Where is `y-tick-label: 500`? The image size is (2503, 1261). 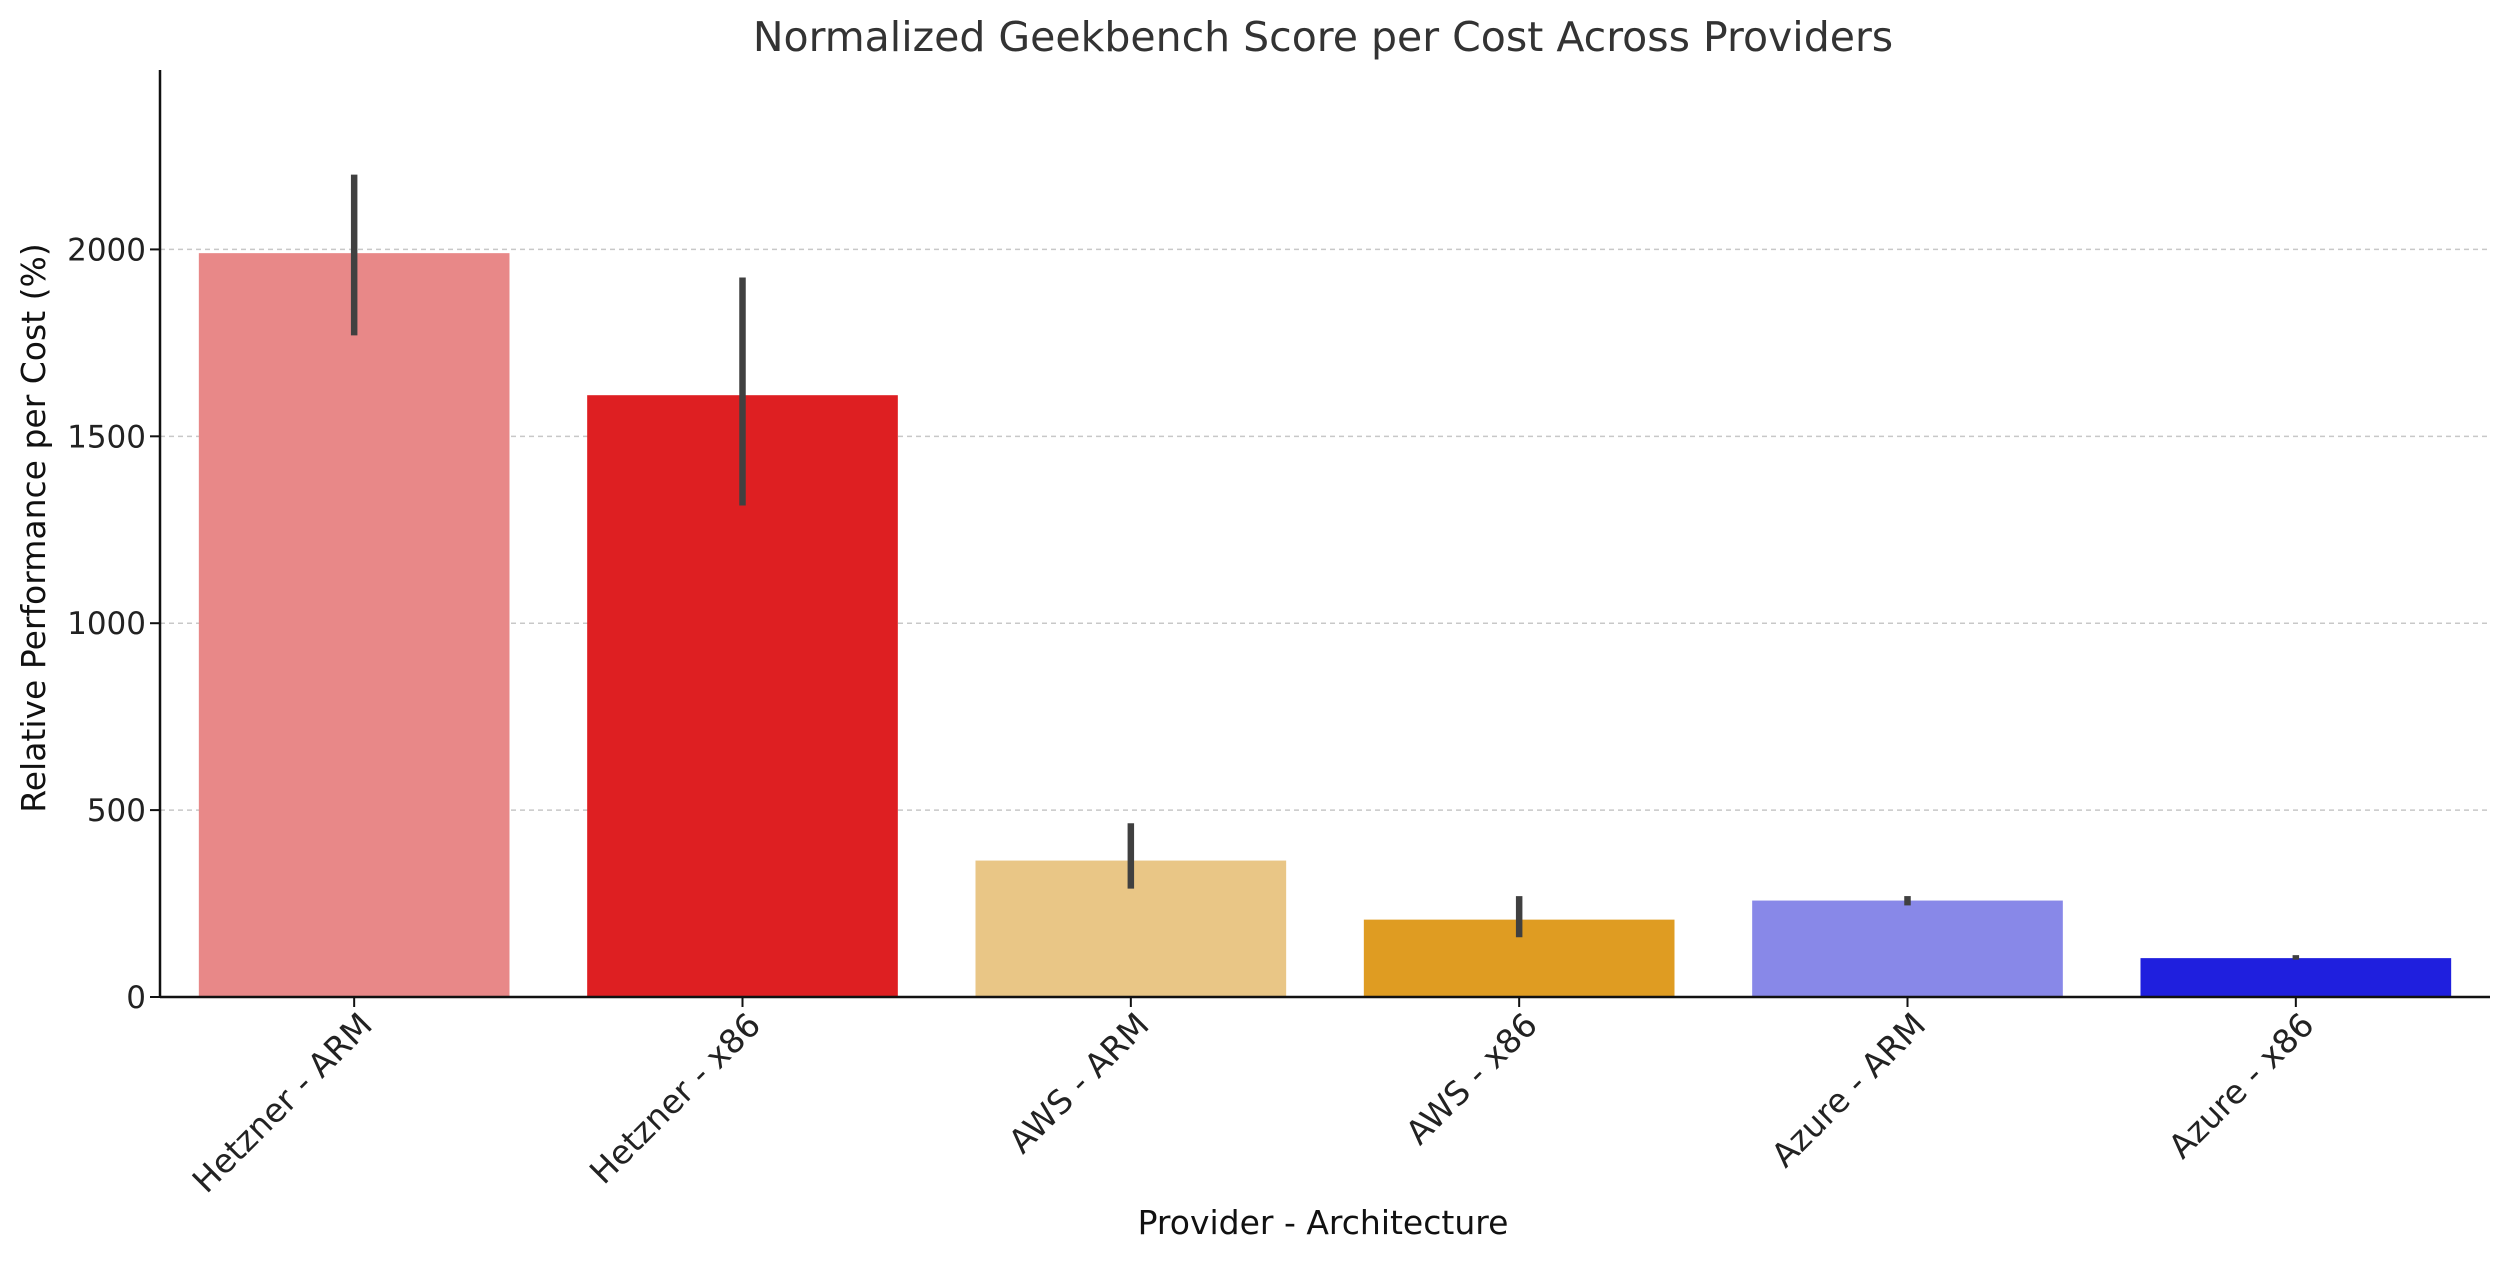
y-tick-label: 500 is located at coordinates (116, 811).